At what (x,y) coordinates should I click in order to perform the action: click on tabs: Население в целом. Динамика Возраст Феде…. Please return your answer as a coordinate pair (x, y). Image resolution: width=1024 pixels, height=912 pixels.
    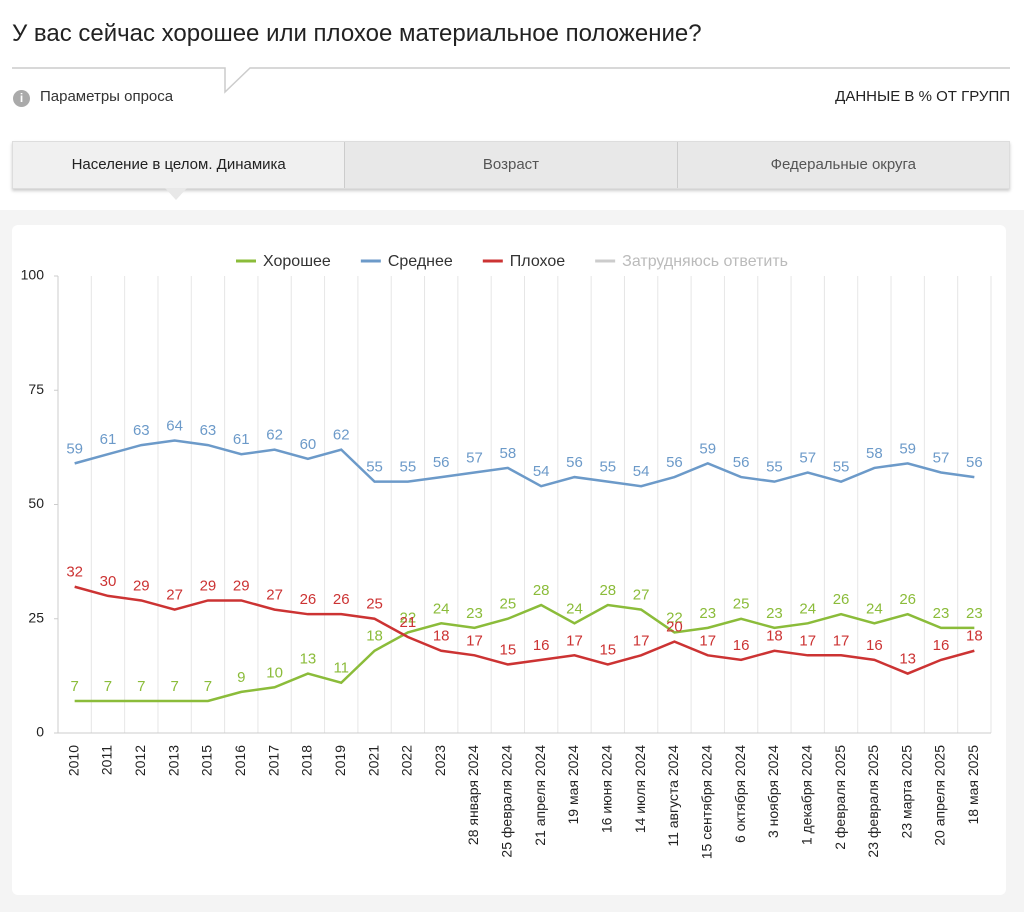
    Looking at the image, I should click on (511, 165).